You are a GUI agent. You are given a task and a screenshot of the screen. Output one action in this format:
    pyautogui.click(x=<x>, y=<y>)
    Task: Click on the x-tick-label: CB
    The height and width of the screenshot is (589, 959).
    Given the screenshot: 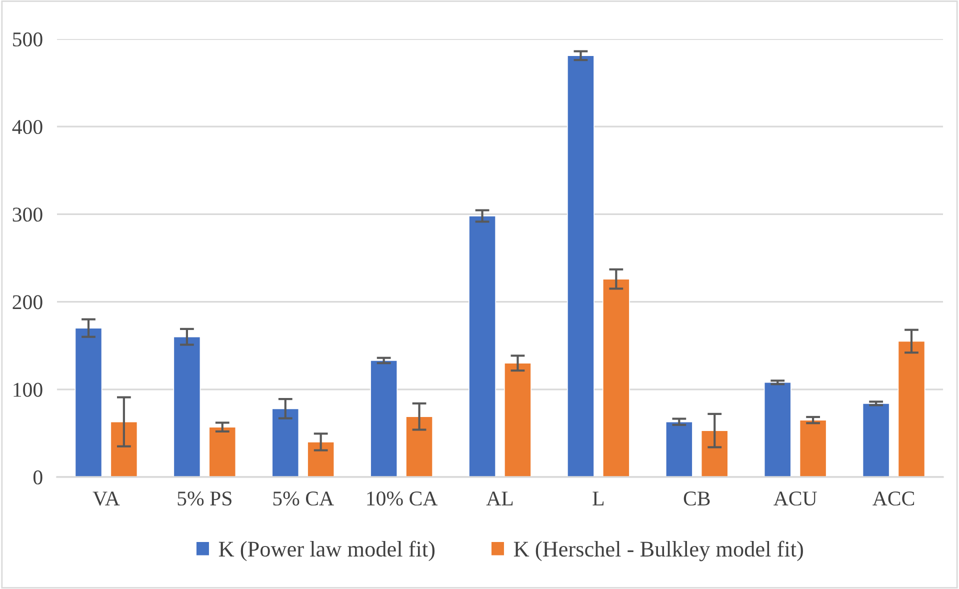 What is the action you would take?
    pyautogui.click(x=697, y=499)
    